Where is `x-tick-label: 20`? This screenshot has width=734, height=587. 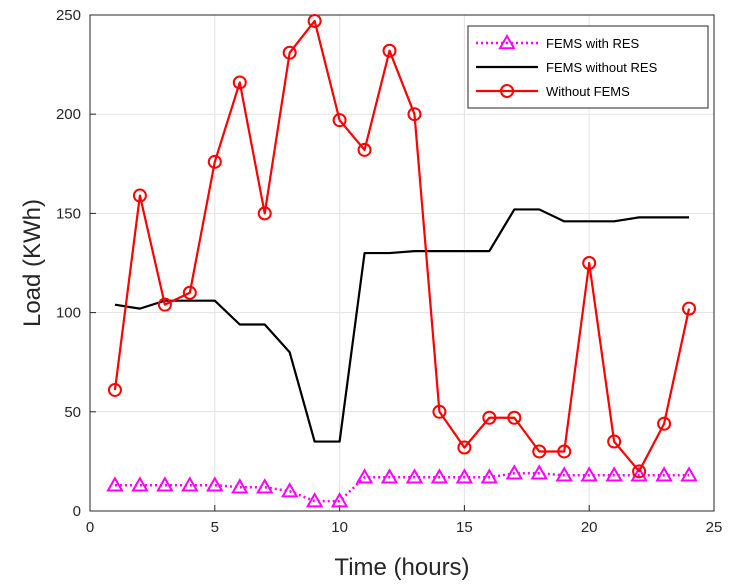 x-tick-label: 20 is located at coordinates (589, 527).